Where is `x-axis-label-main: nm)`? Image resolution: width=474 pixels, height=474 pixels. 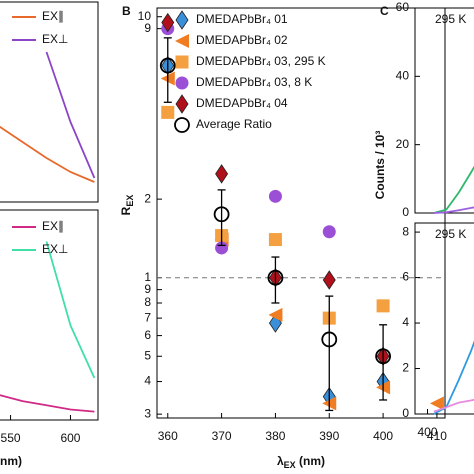 x-axis-label-main: nm) is located at coordinates (11, 461).